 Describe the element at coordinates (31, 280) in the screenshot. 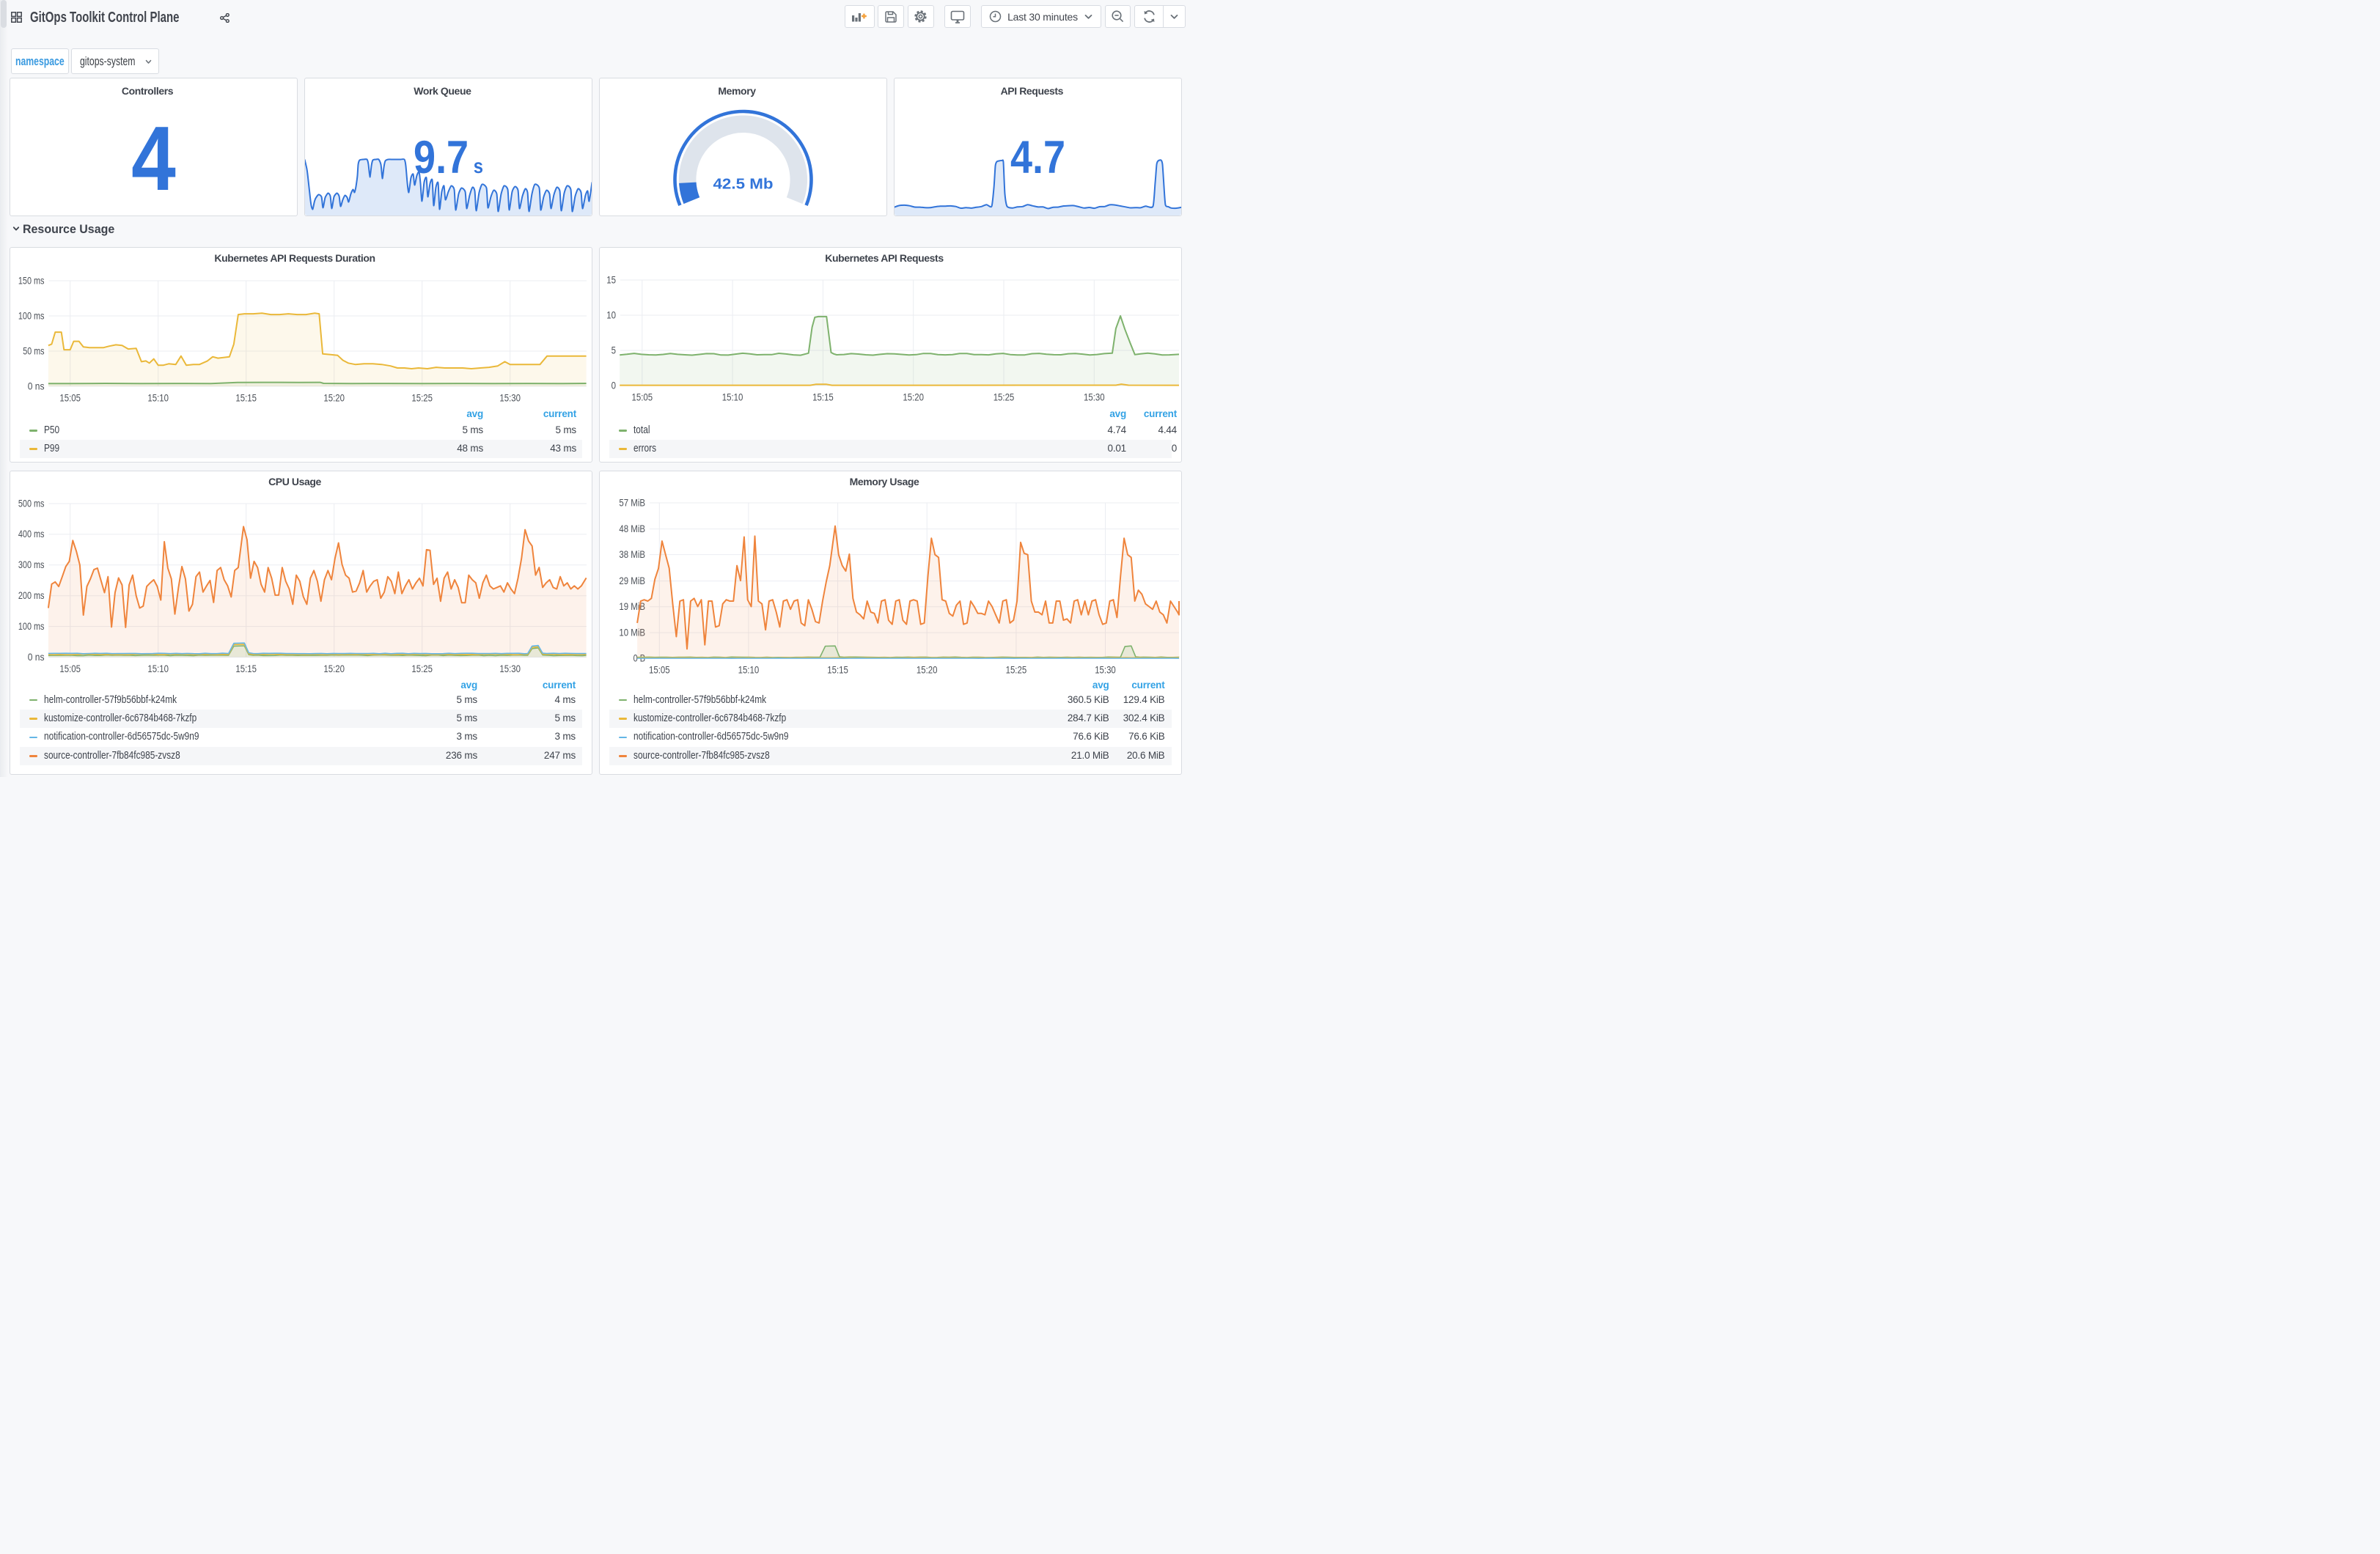

I see `svg-text: 150 ms` at that location.